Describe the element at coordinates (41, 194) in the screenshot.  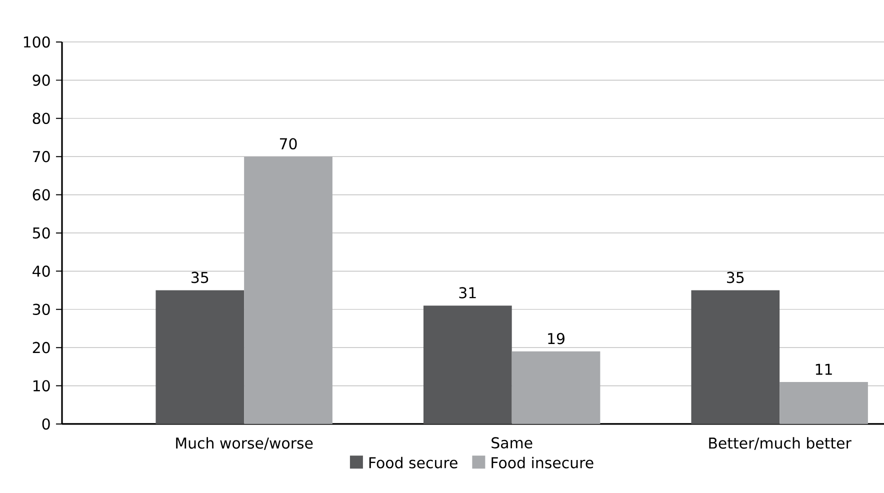
I see `y-tick-label: 60` at that location.